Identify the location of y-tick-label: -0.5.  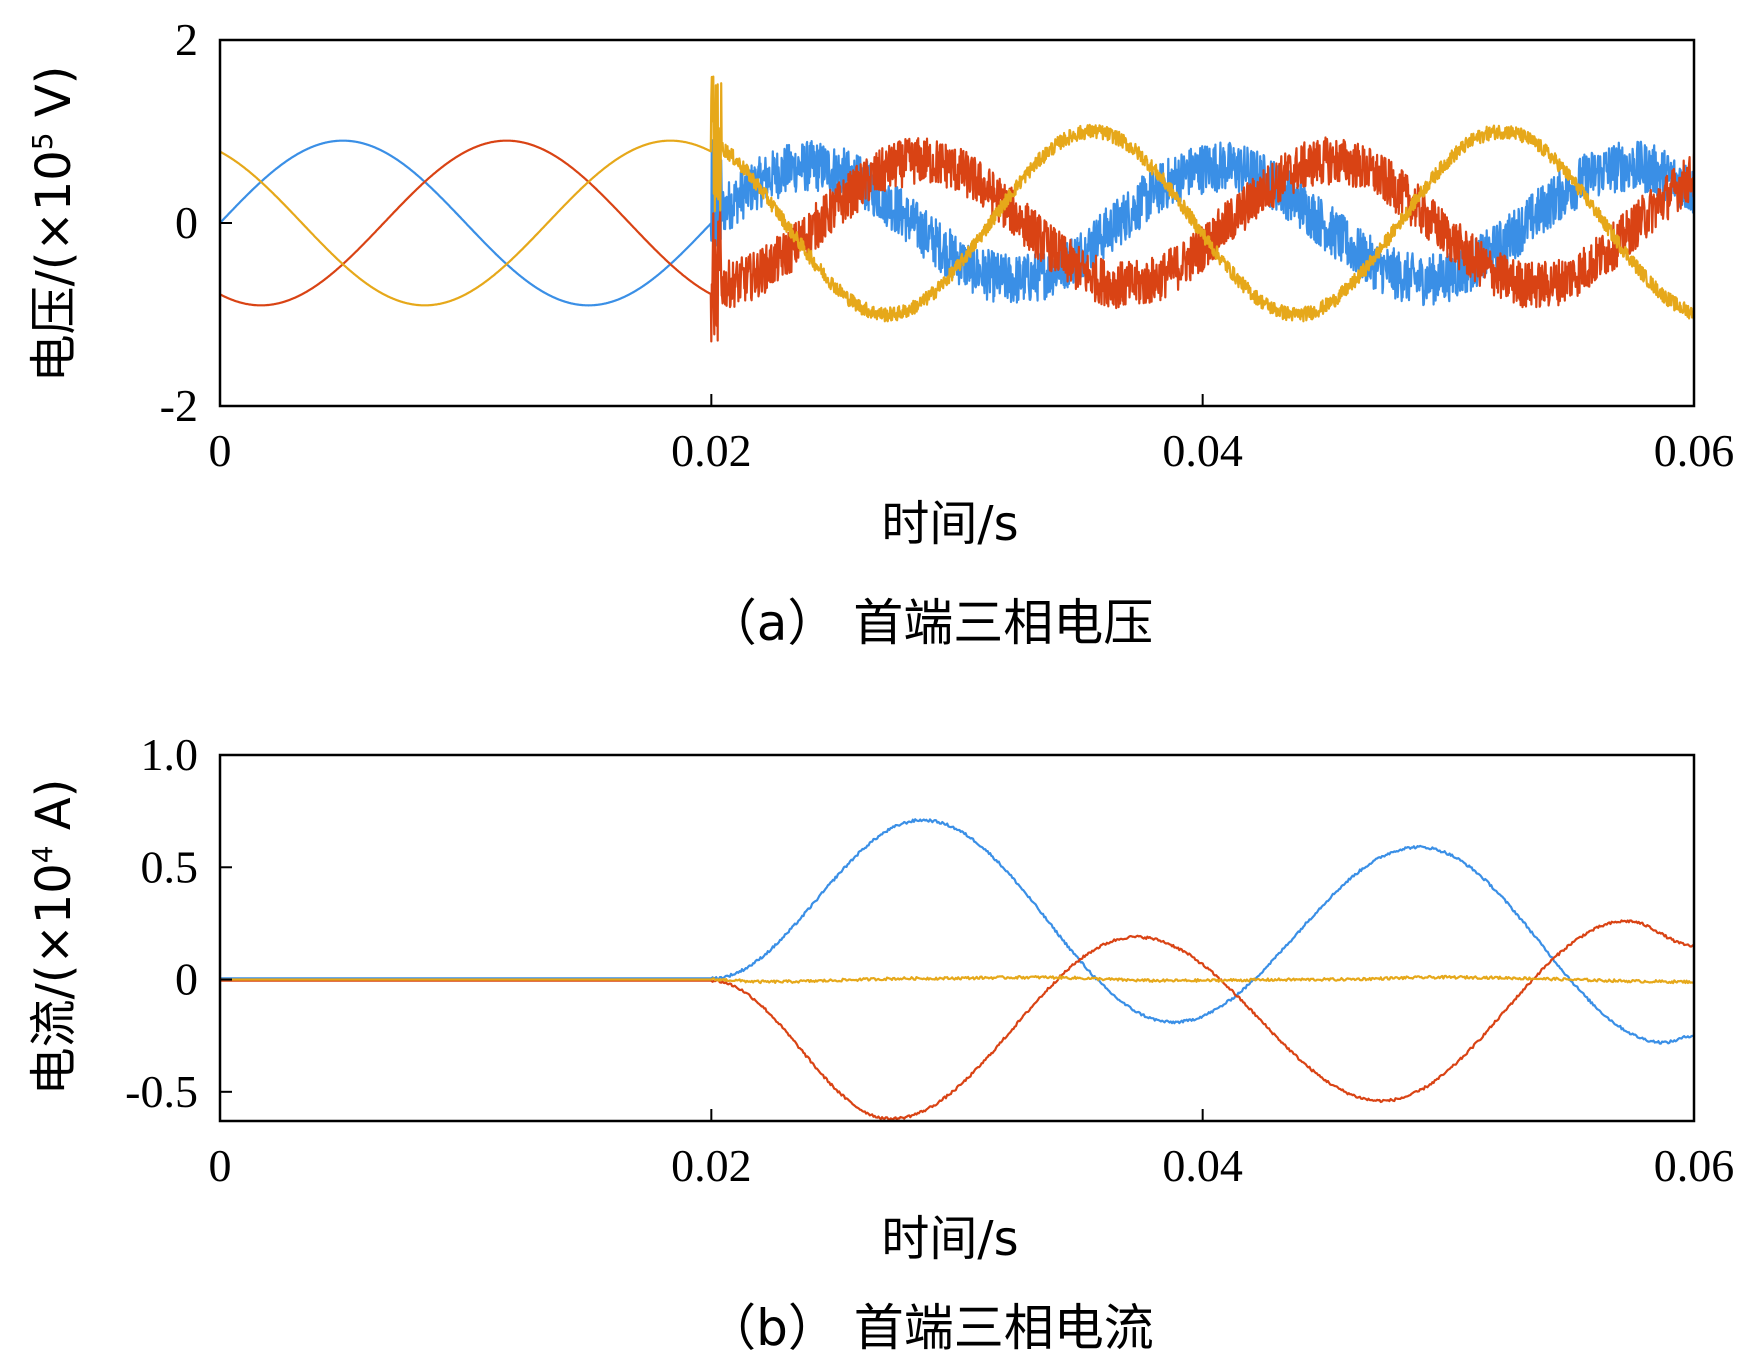
(161, 1091).